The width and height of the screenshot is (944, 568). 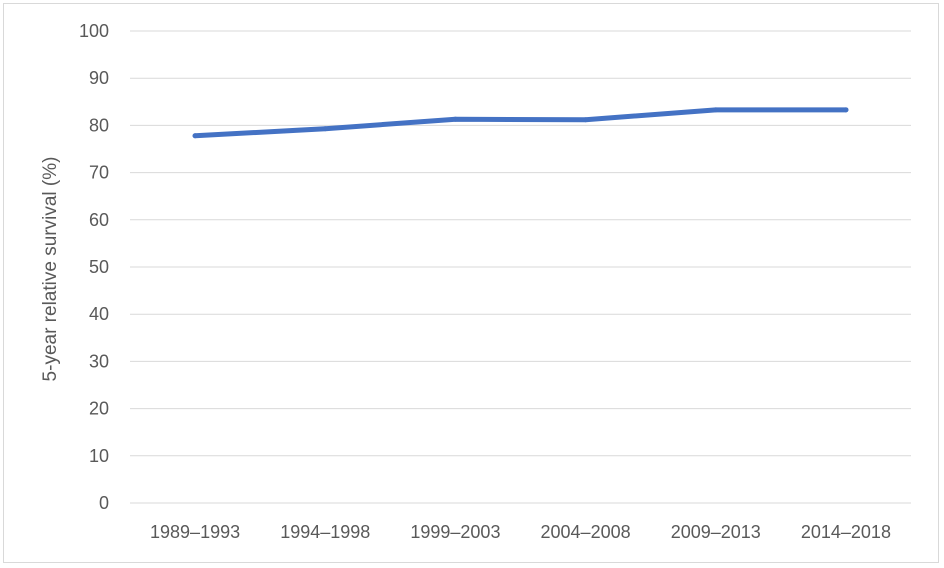 I want to click on y-tick-label: 90, so click(x=99, y=78).